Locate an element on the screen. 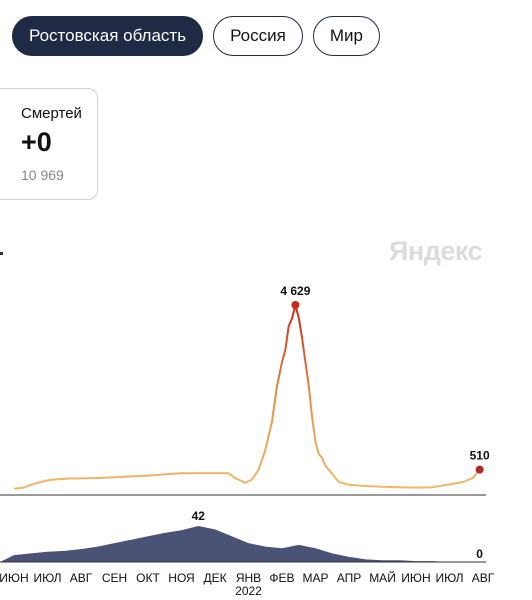 This screenshot has width=532, height=600. tab-russia: Россия is located at coordinates (258, 36).